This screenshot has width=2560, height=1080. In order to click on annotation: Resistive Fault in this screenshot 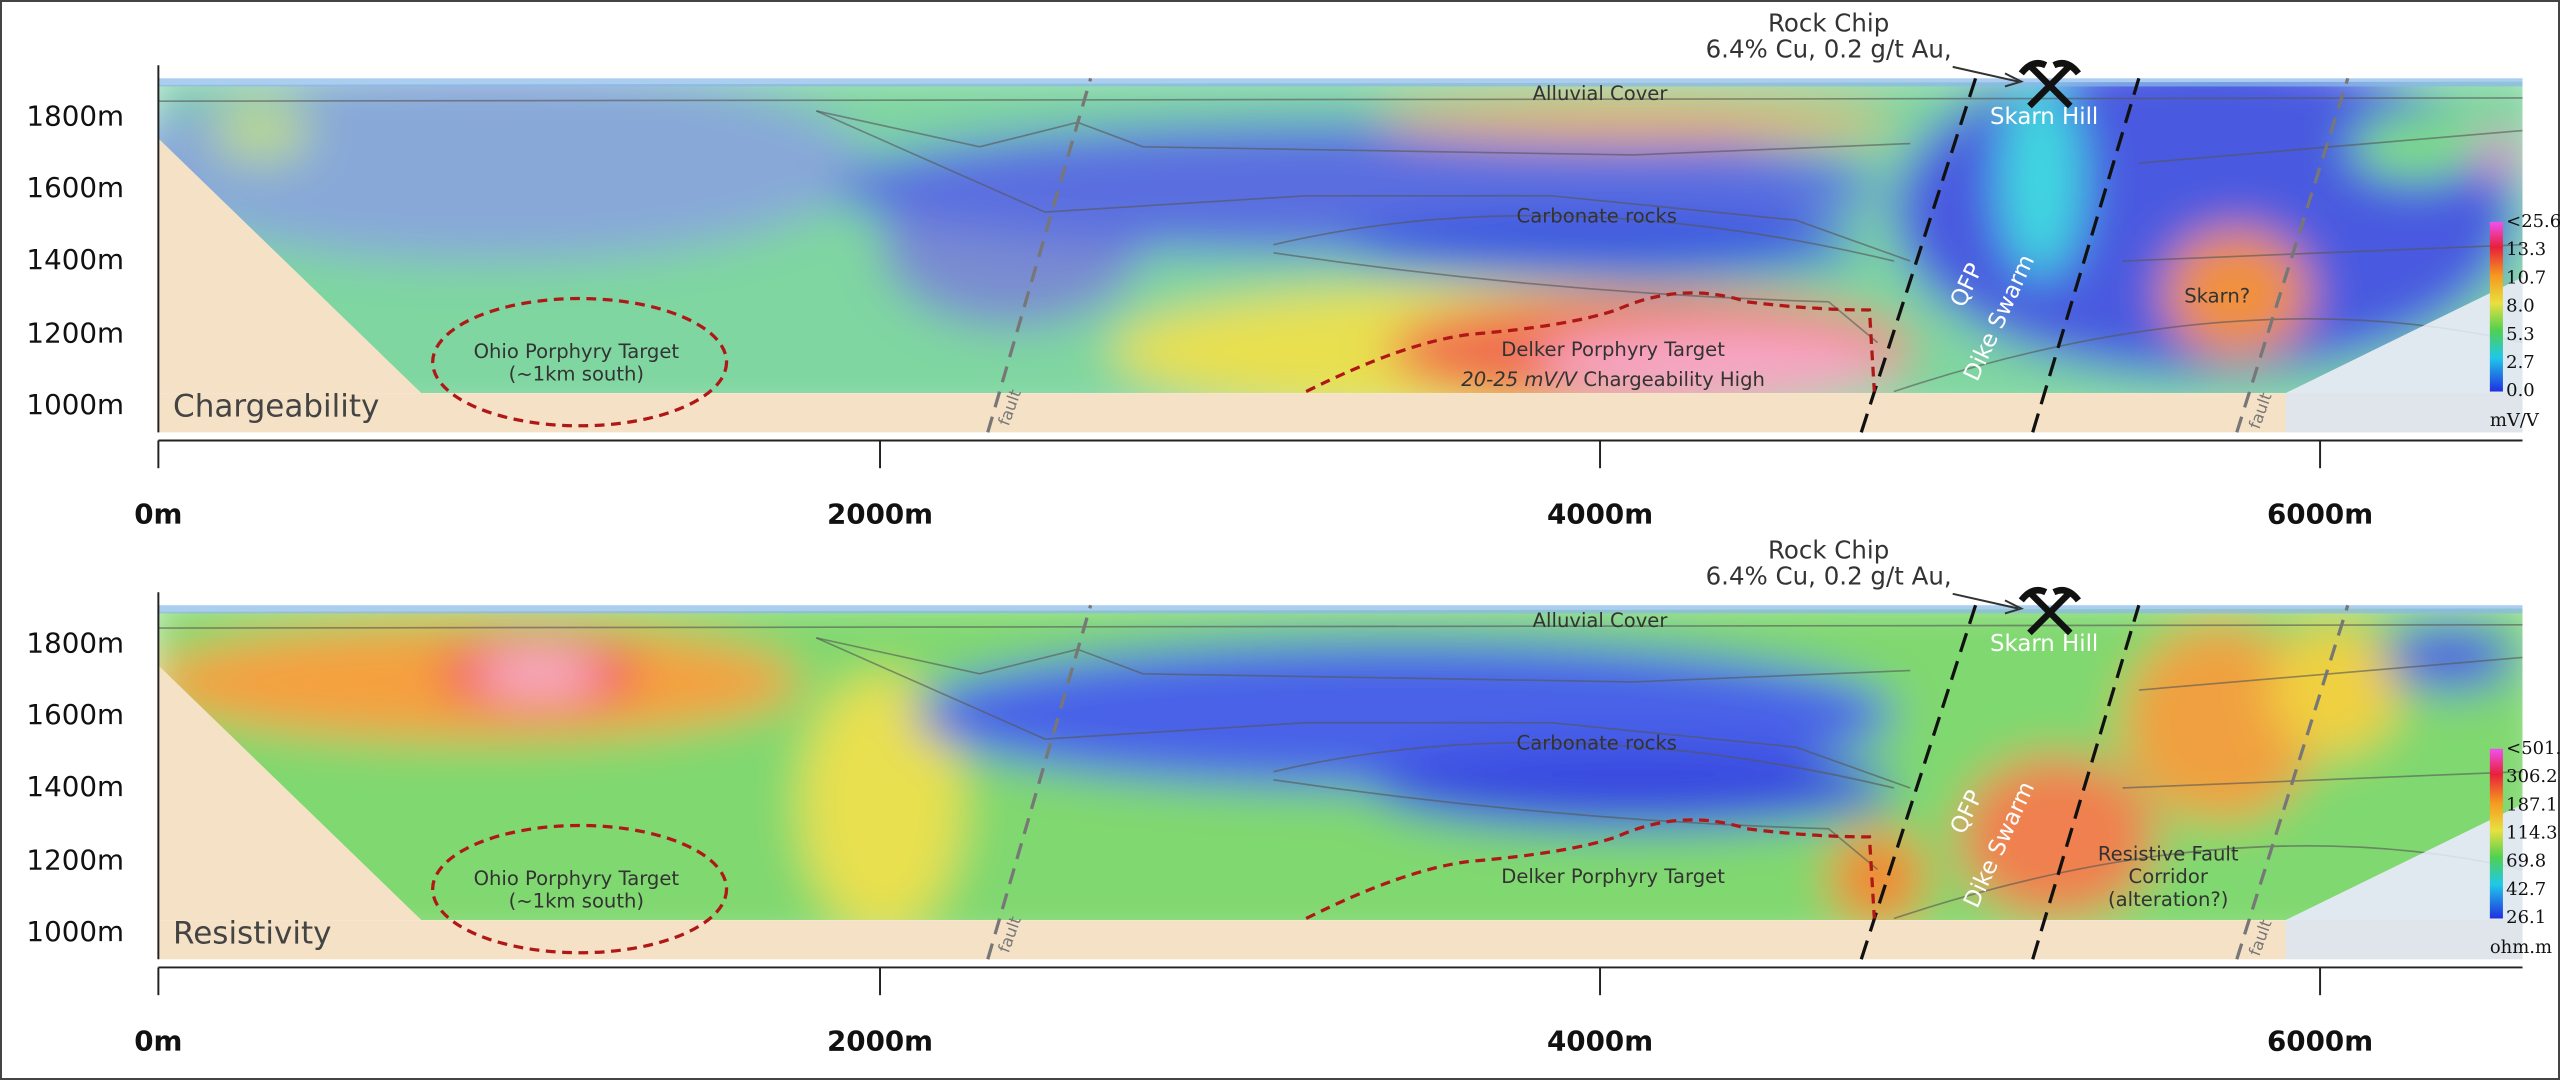, I will do `click(2168, 853)`.